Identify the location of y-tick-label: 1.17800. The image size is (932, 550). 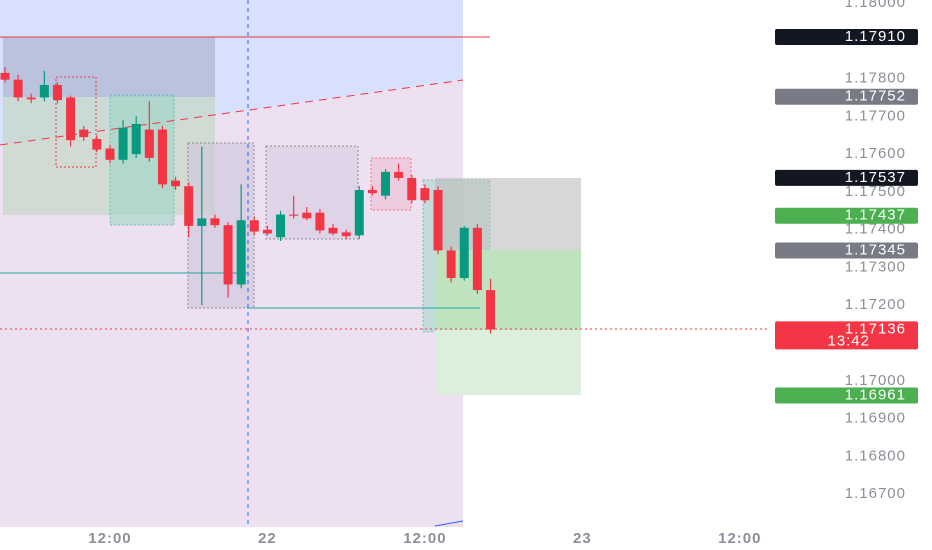
(875, 78).